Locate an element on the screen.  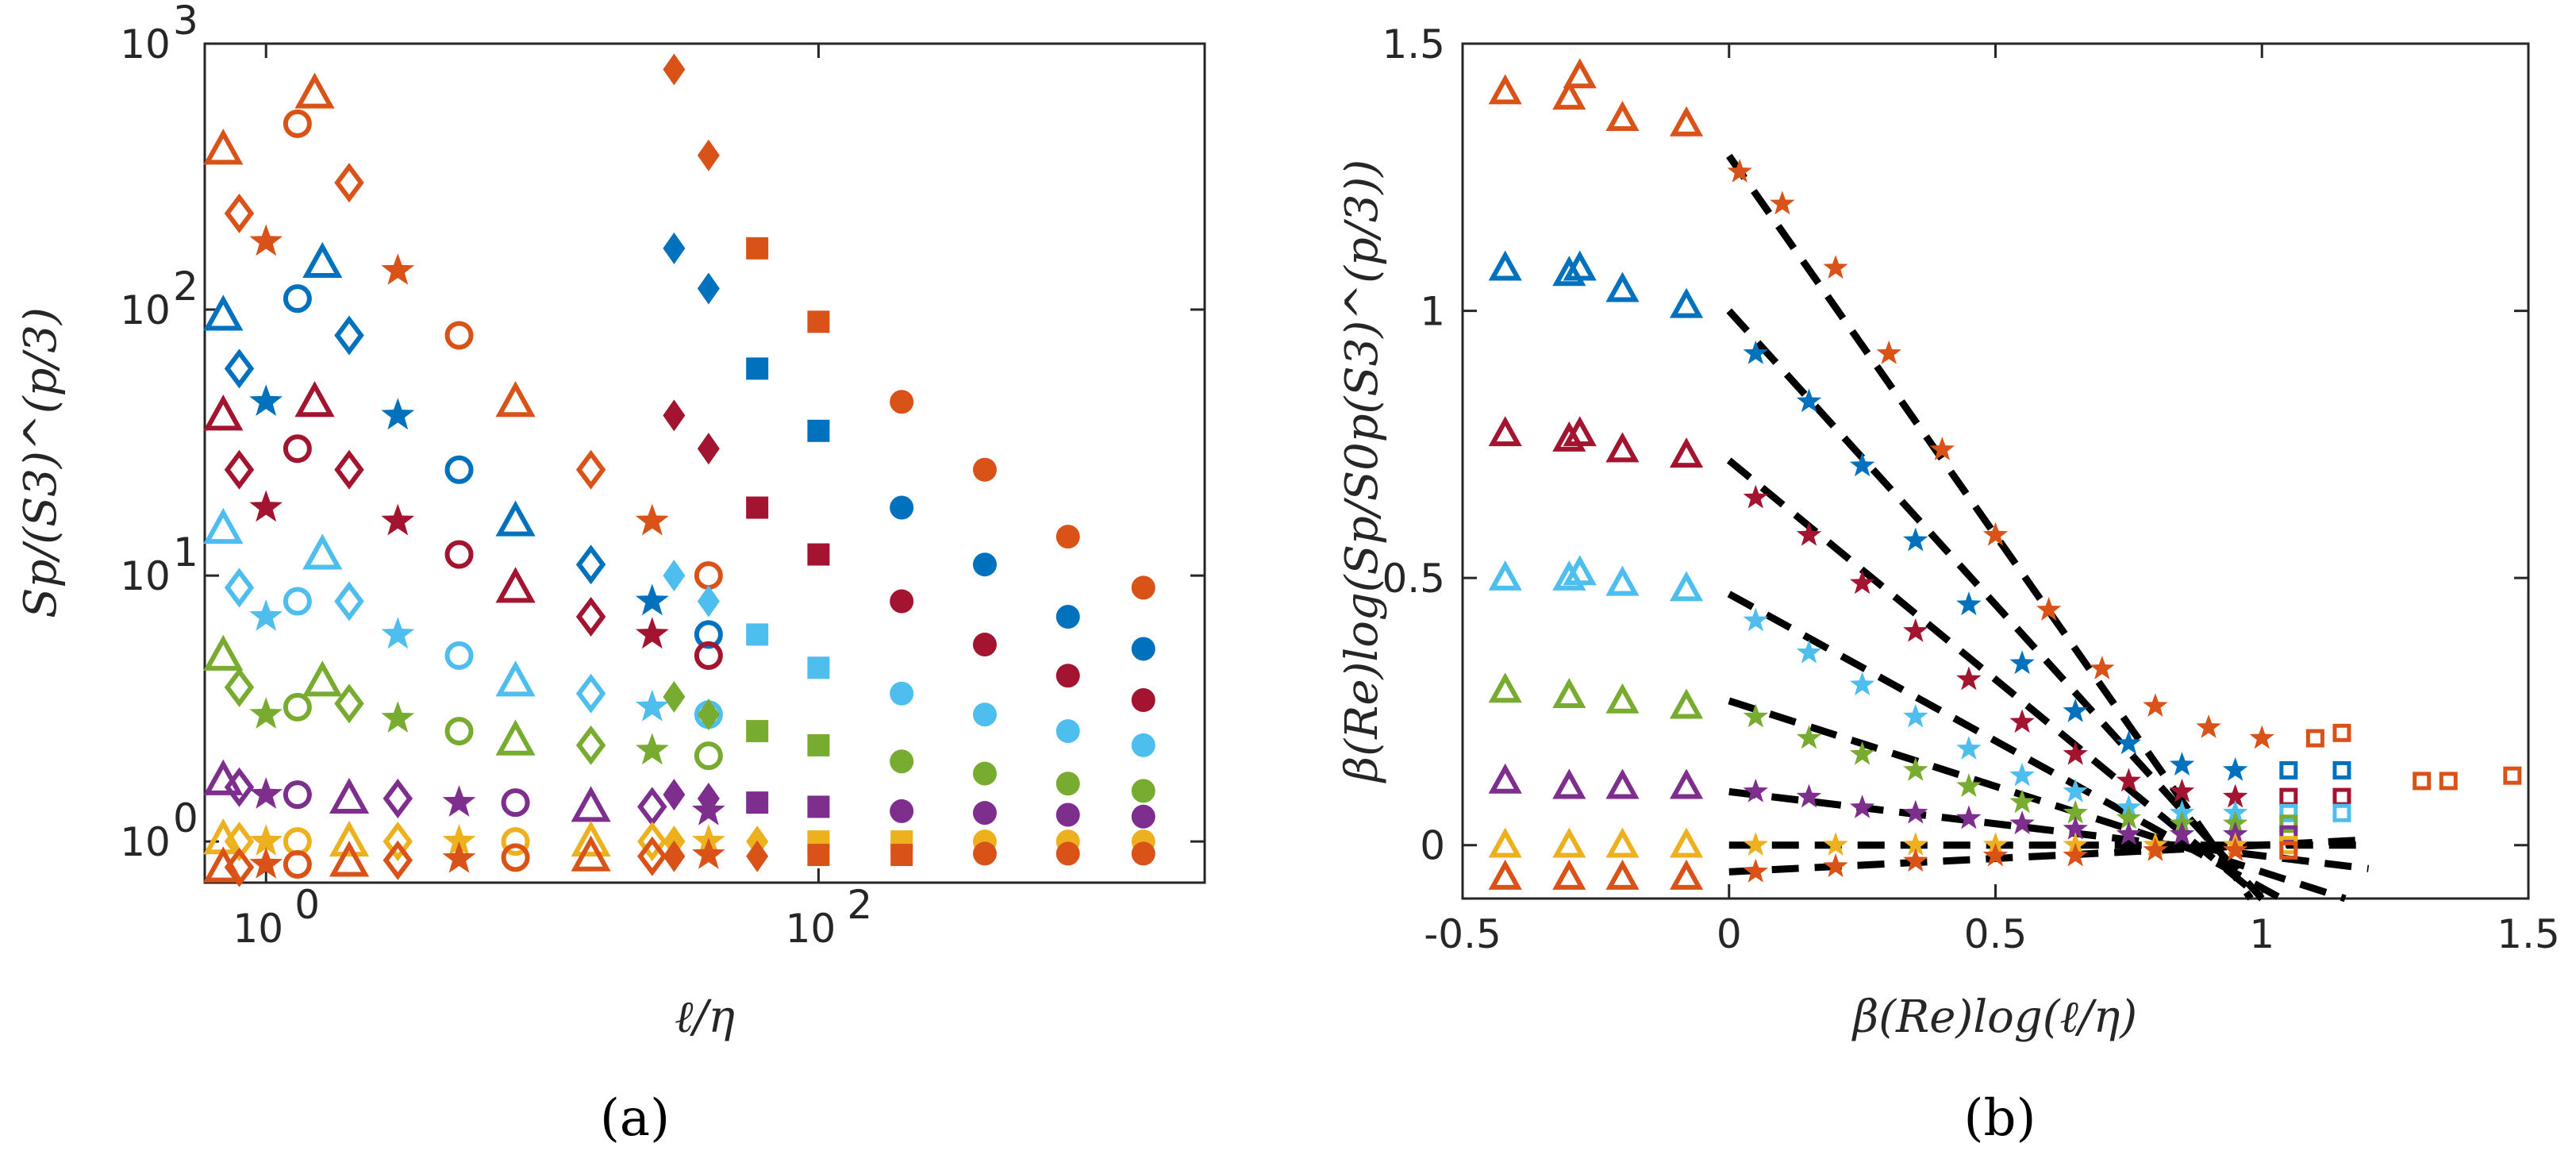
panel-b-point-yellow is located at coordinates (1686, 842).